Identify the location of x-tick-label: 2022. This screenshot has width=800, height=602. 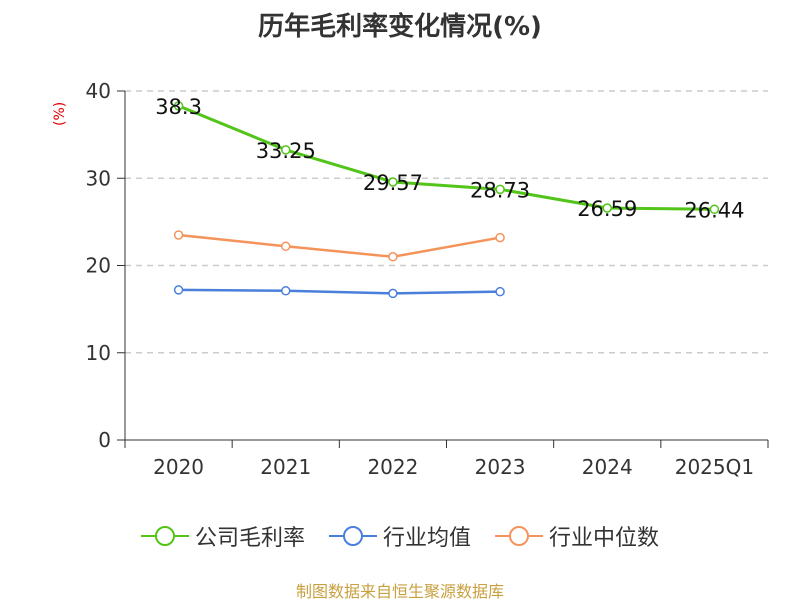
(392, 467).